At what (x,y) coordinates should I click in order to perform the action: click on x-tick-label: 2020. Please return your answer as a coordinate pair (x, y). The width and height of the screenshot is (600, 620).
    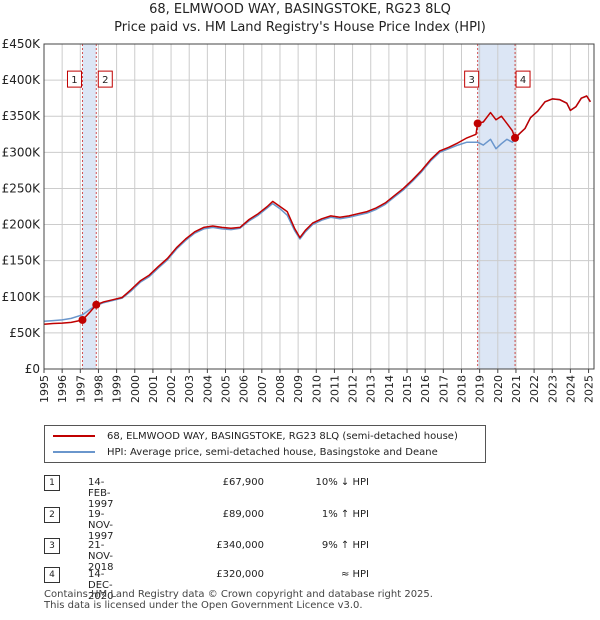
    Looking at the image, I should click on (498, 389).